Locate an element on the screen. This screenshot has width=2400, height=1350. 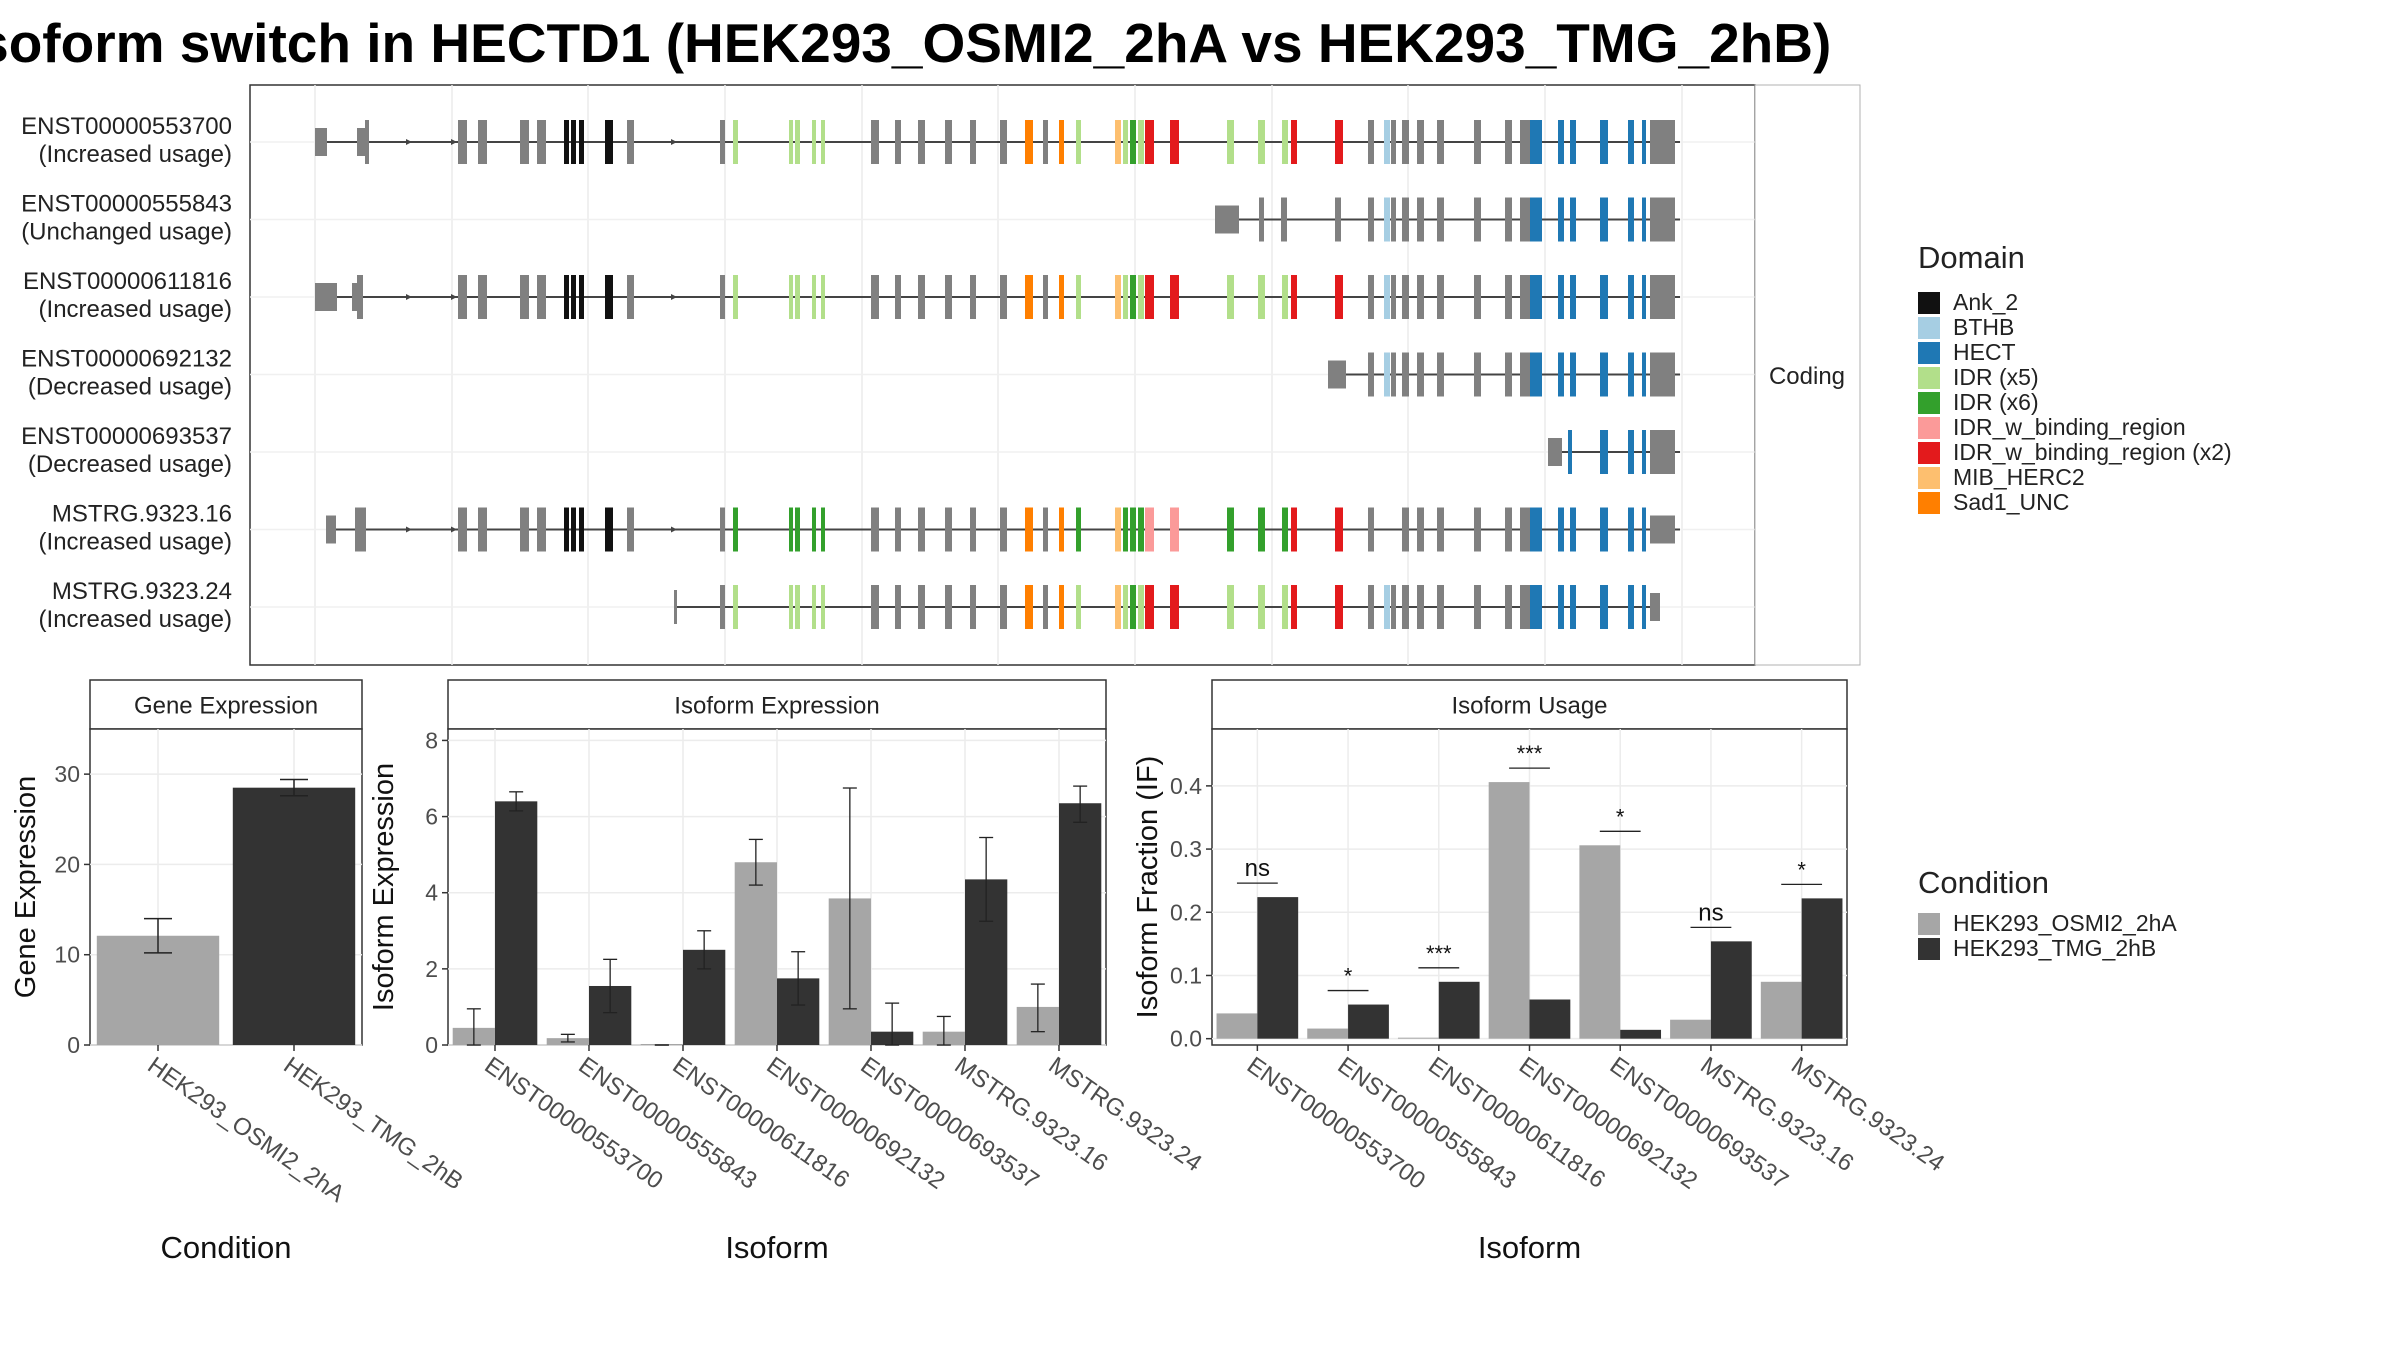
condition-legend-title: Condition is located at coordinates (1983, 882).